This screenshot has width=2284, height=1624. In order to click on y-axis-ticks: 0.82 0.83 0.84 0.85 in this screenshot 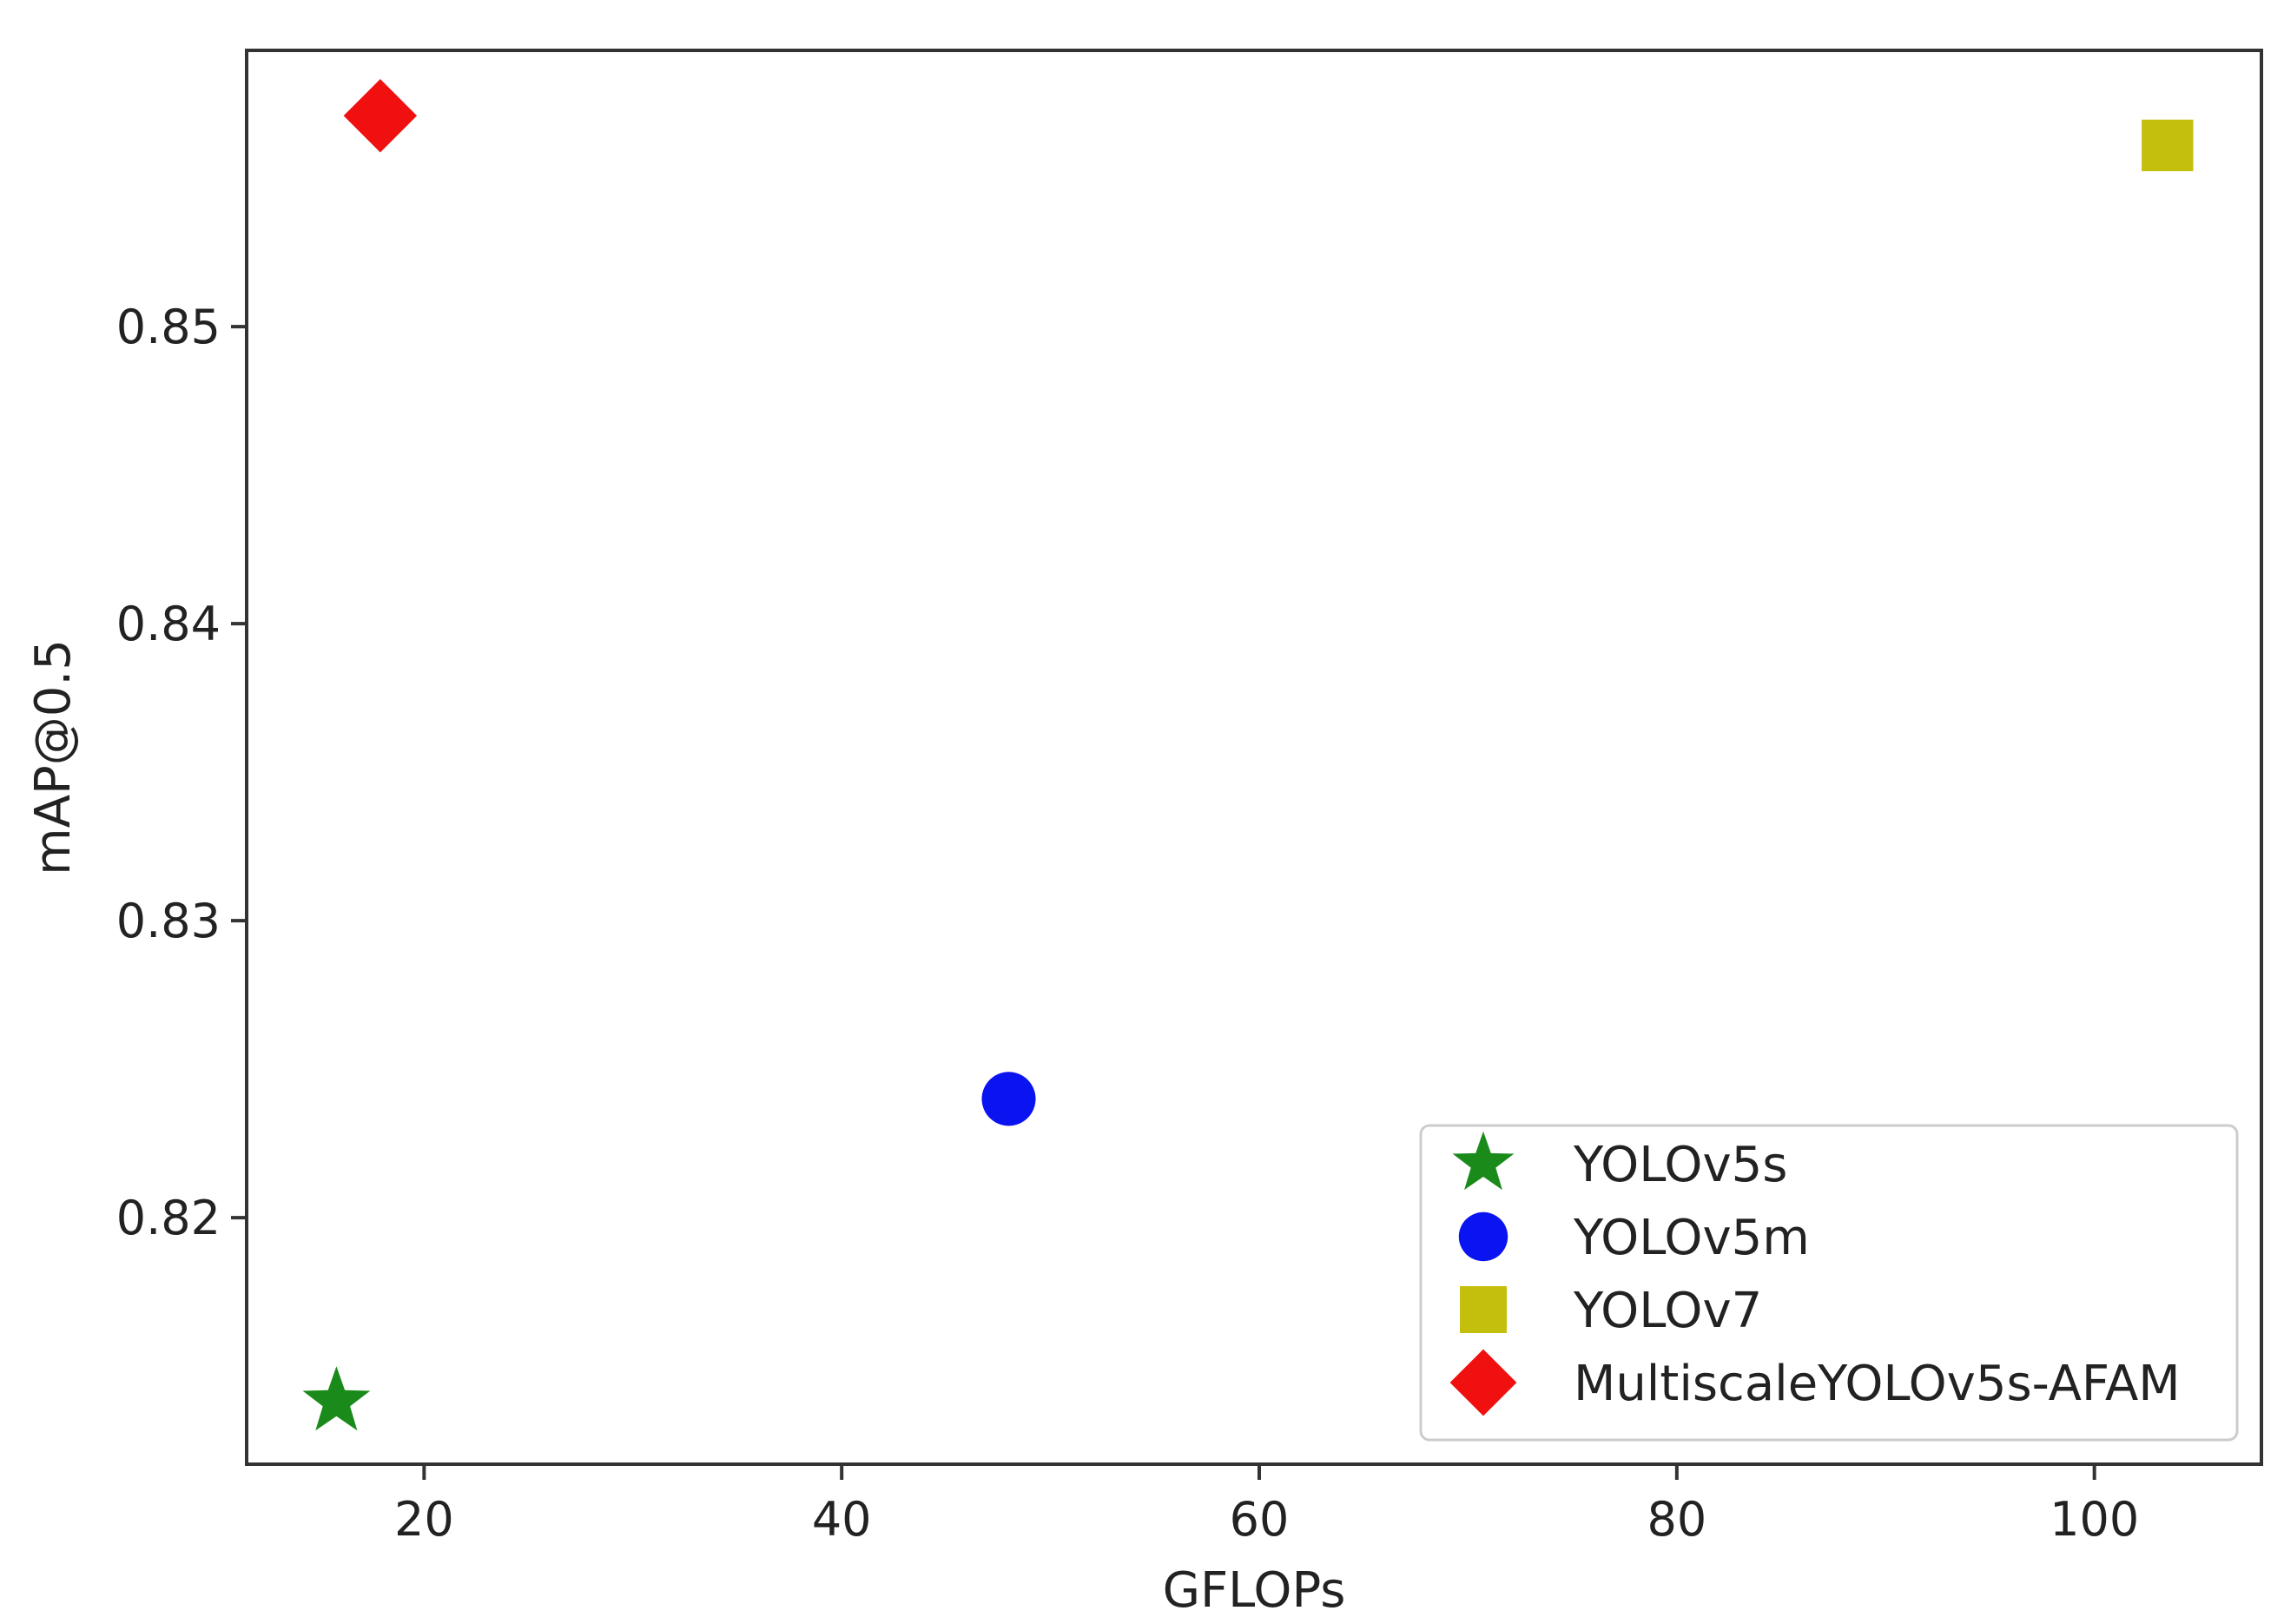, I will do `click(181, 772)`.